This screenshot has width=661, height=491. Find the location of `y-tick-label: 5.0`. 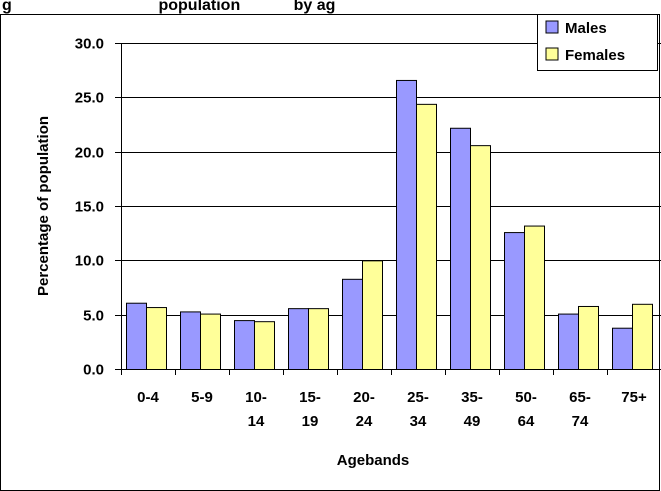

y-tick-label: 5.0 is located at coordinates (93, 316).